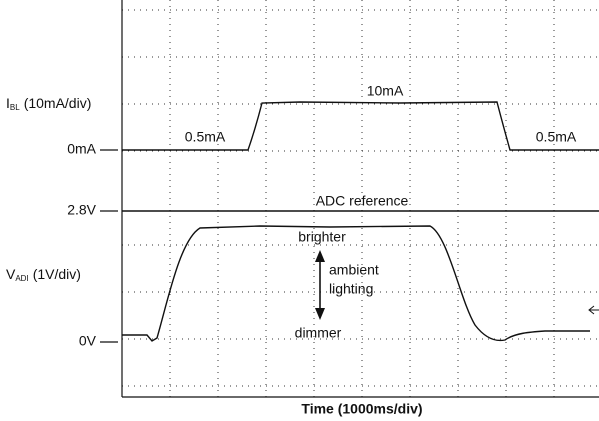  What do you see at coordinates (57, 274) in the screenshot?
I see `unit: (1V/div)` at bounding box center [57, 274].